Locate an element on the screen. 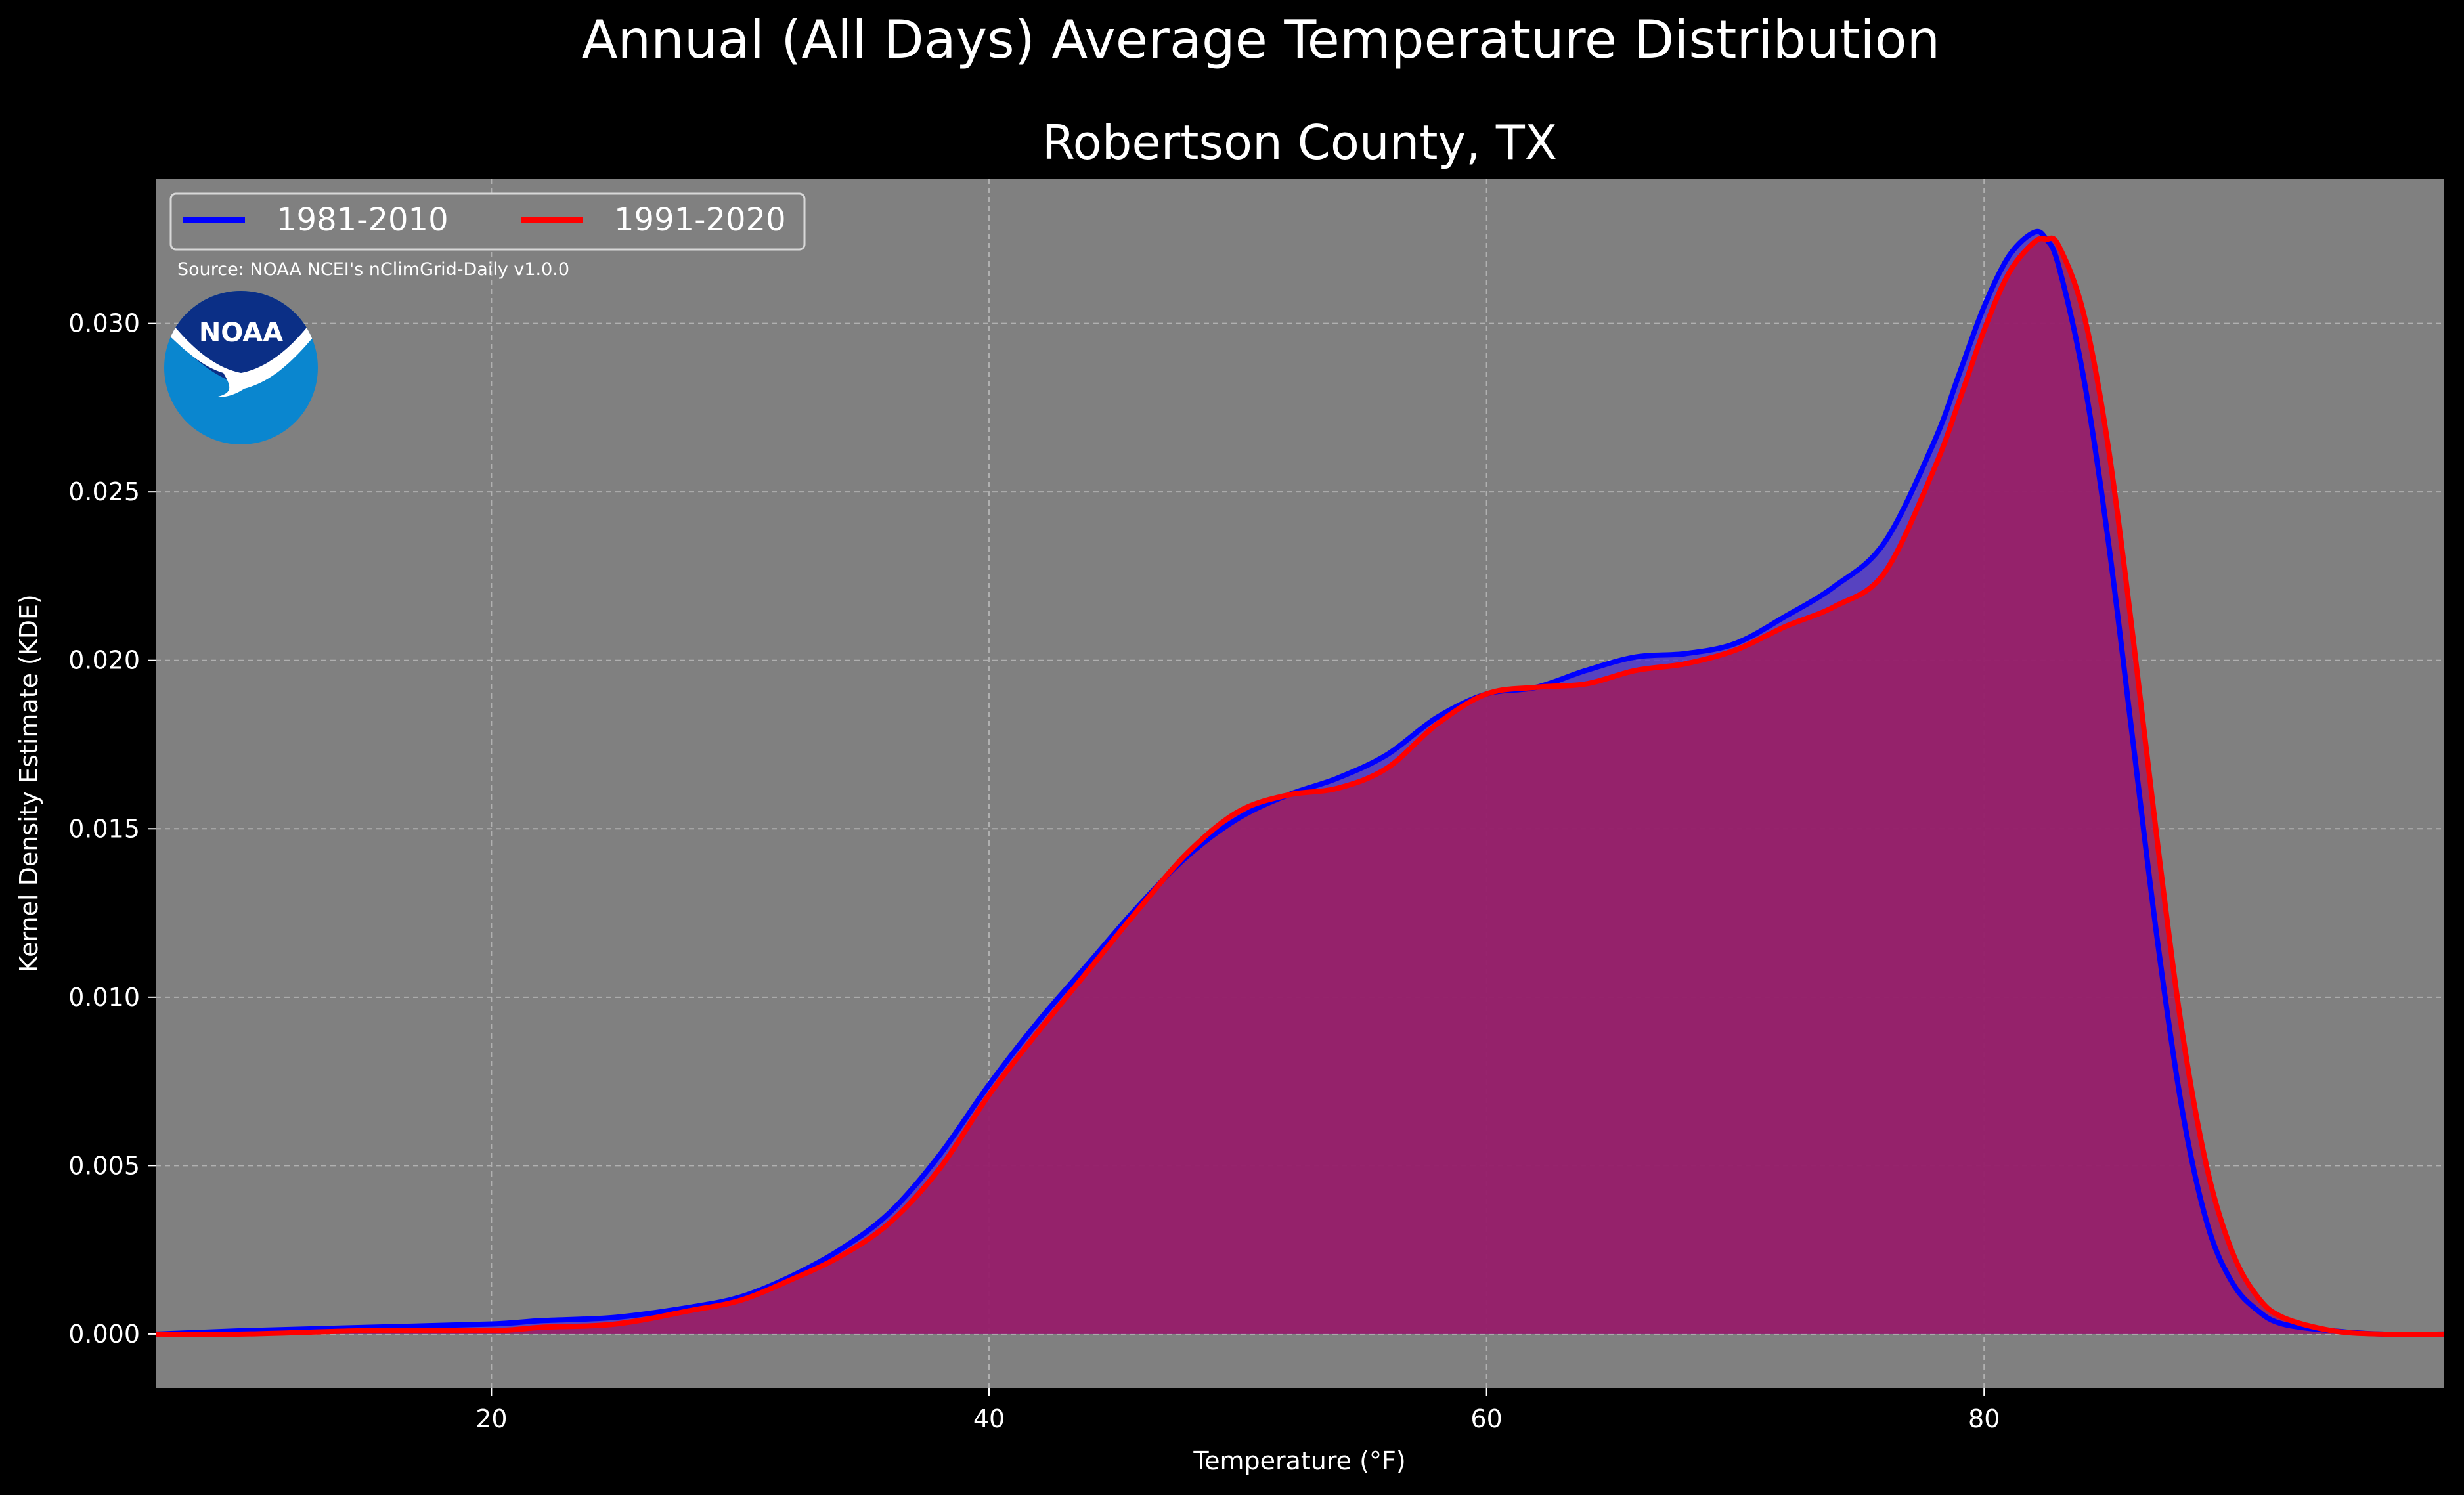 The height and width of the screenshot is (1495, 2464). legend-frame is located at coordinates (488, 221).